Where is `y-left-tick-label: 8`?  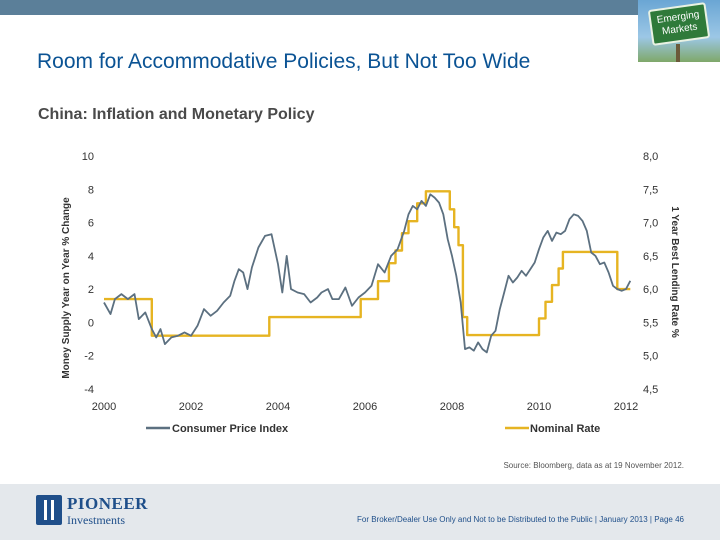
y-left-tick-label: 8 is located at coordinates (91, 190).